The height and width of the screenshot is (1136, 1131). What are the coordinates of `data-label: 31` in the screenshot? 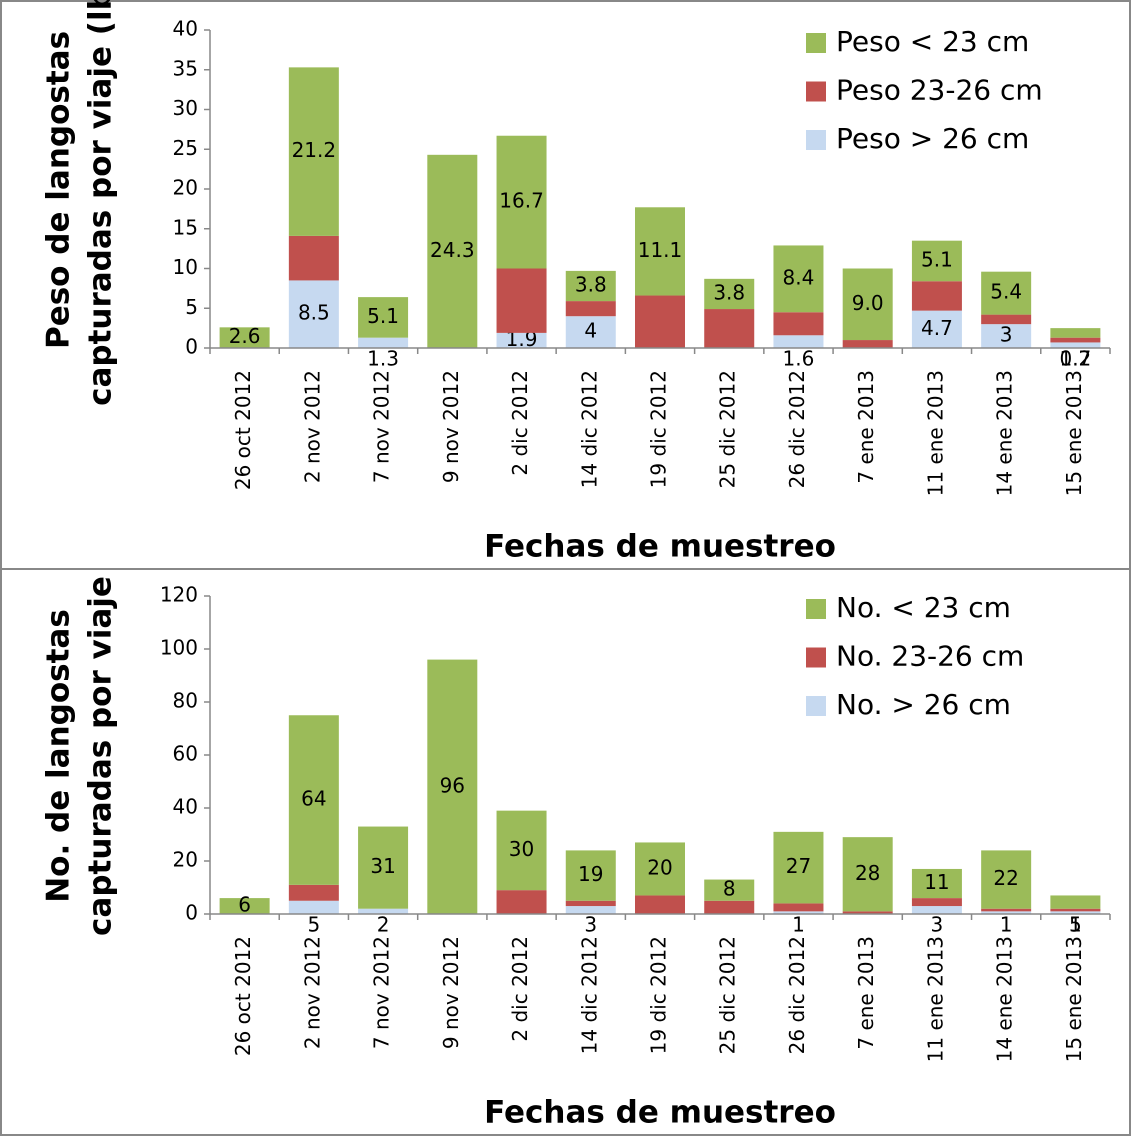 It's located at (382, 866).